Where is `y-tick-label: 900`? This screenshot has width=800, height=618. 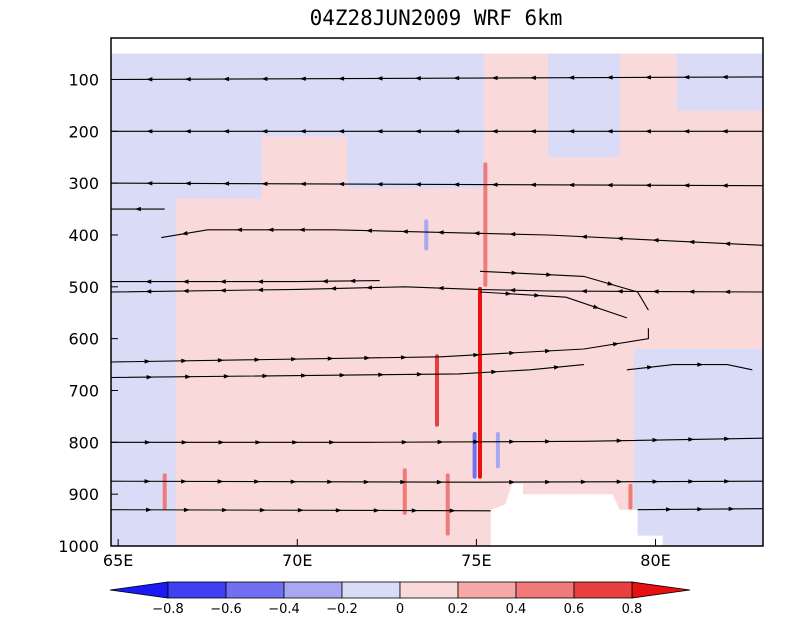
y-tick-label: 900 is located at coordinates (83, 494).